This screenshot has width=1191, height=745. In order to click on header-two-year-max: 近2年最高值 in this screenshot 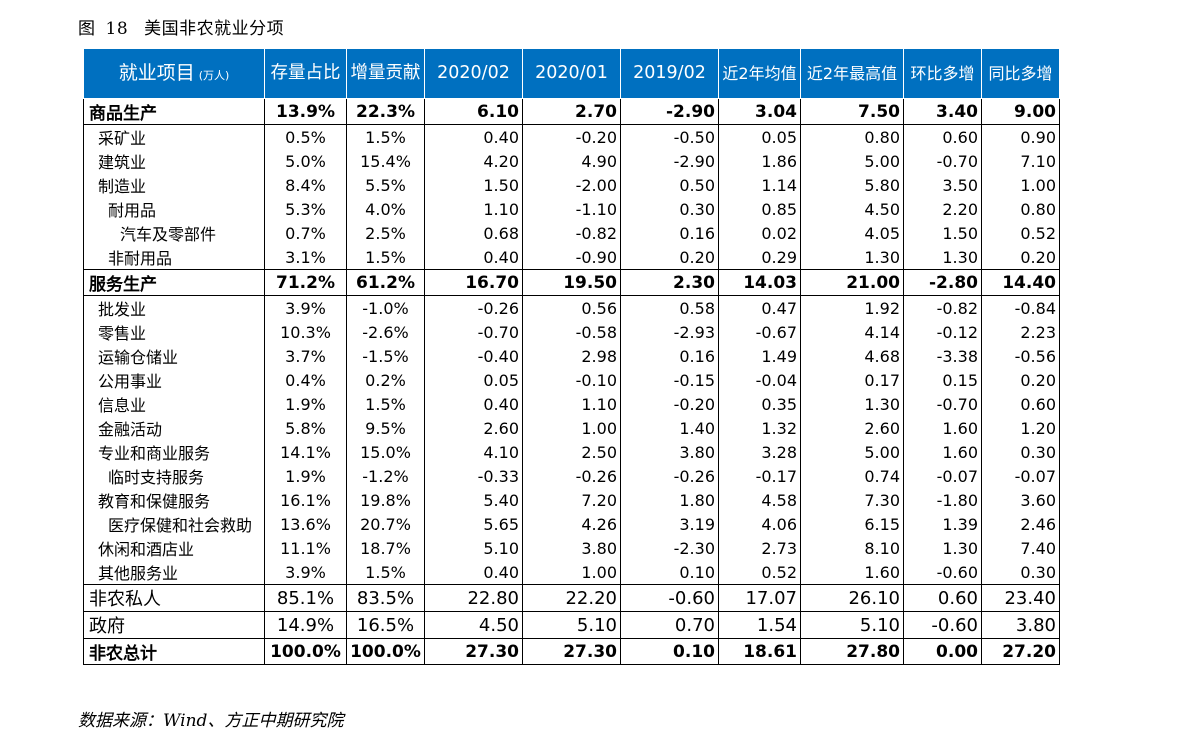, I will do `click(852, 73)`.